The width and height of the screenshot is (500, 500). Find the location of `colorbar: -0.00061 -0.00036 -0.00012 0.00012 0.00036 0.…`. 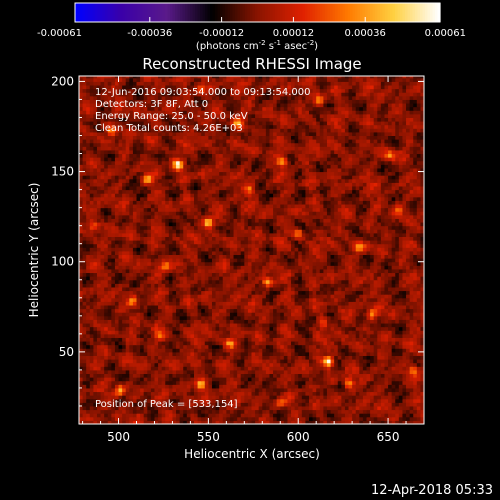

colorbar: -0.00061 -0.00036 -0.00012 0.00012 0.00036 0.… is located at coordinates (251, 27).